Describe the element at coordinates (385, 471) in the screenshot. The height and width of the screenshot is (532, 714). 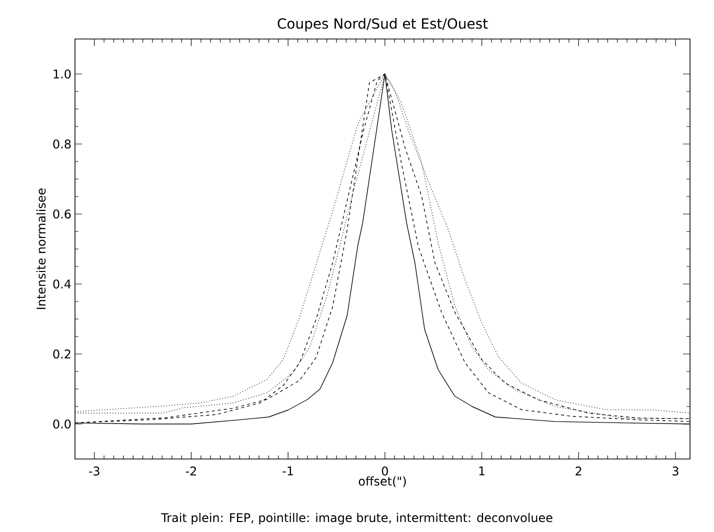
I see `x-tick-label: 0` at that location.